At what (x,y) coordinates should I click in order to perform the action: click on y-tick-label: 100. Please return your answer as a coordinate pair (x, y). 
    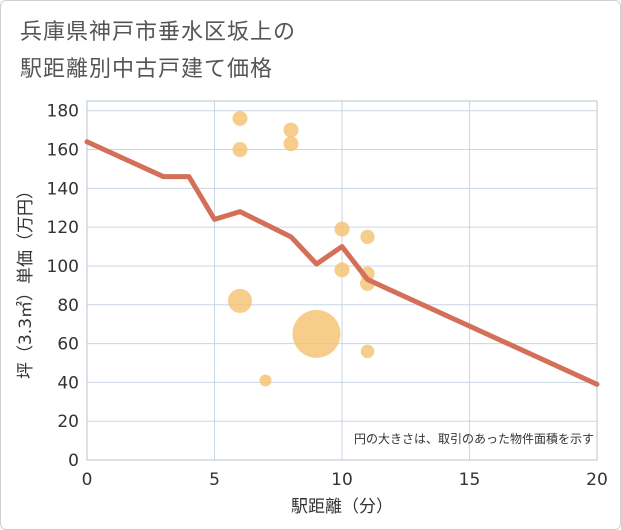
    Looking at the image, I should click on (63, 267).